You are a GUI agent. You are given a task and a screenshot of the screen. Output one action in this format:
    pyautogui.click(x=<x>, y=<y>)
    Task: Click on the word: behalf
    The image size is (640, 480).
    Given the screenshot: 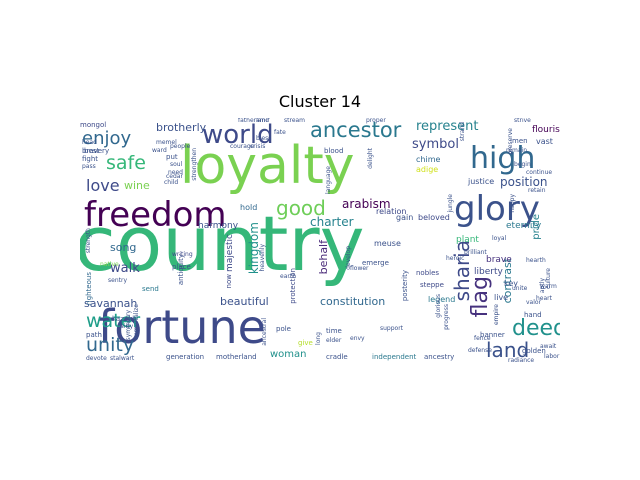 What is the action you would take?
    pyautogui.click(x=323, y=257)
    